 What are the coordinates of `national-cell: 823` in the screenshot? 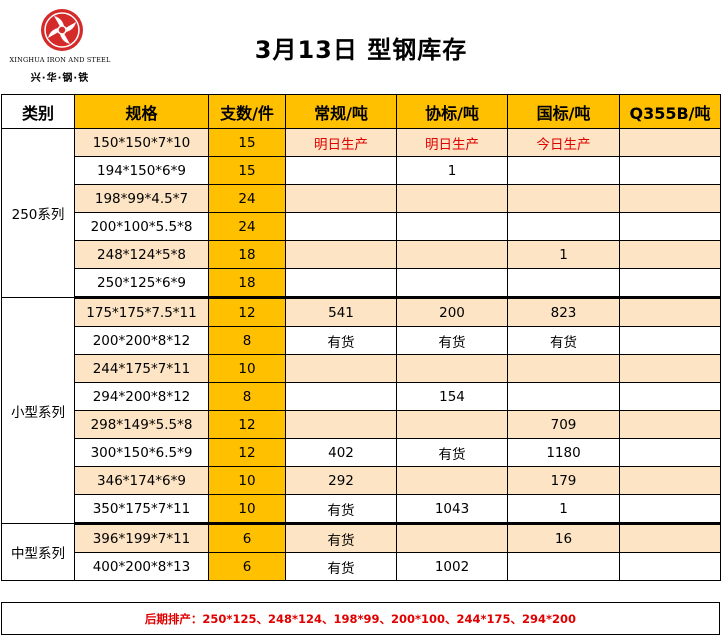 It's located at (563, 312).